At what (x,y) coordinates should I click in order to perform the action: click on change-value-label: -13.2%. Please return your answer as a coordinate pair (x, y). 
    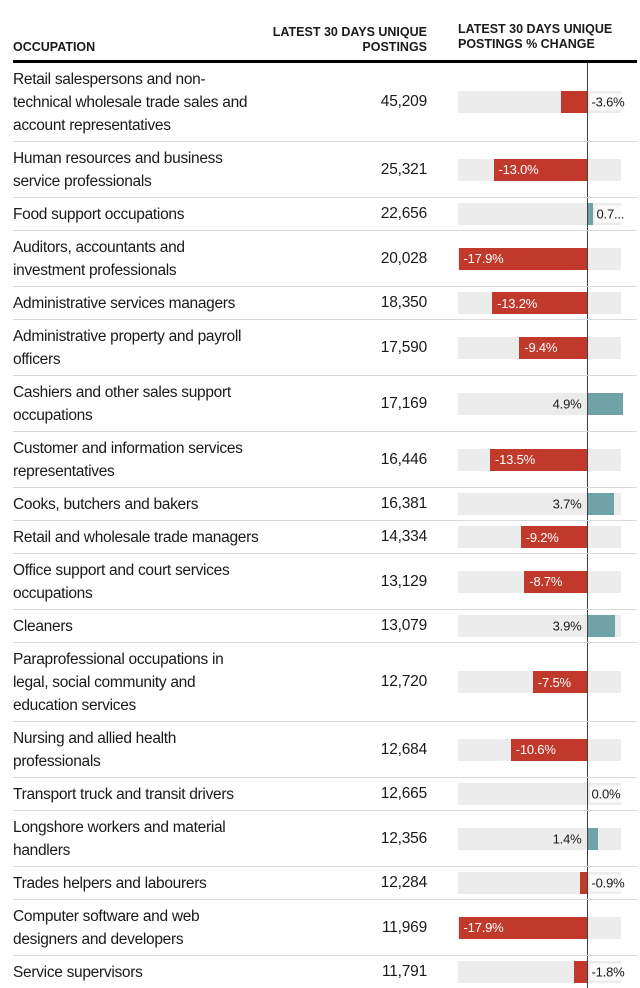
    Looking at the image, I should click on (517, 303).